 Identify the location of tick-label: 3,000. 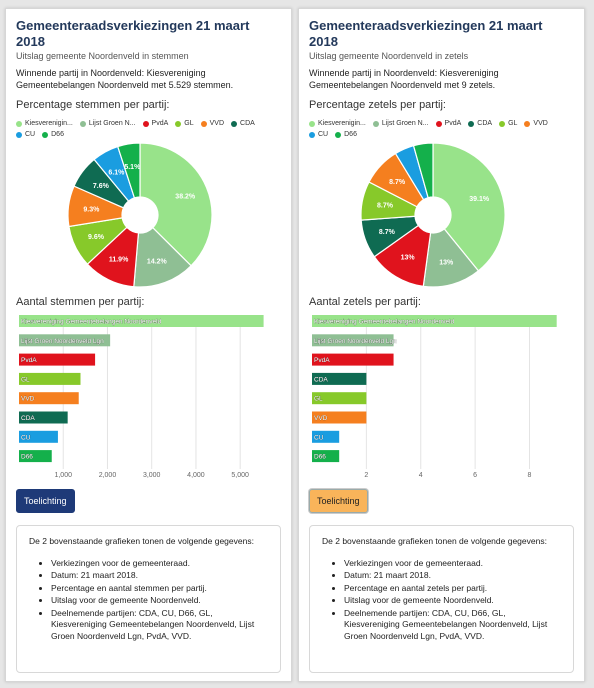
(152, 475).